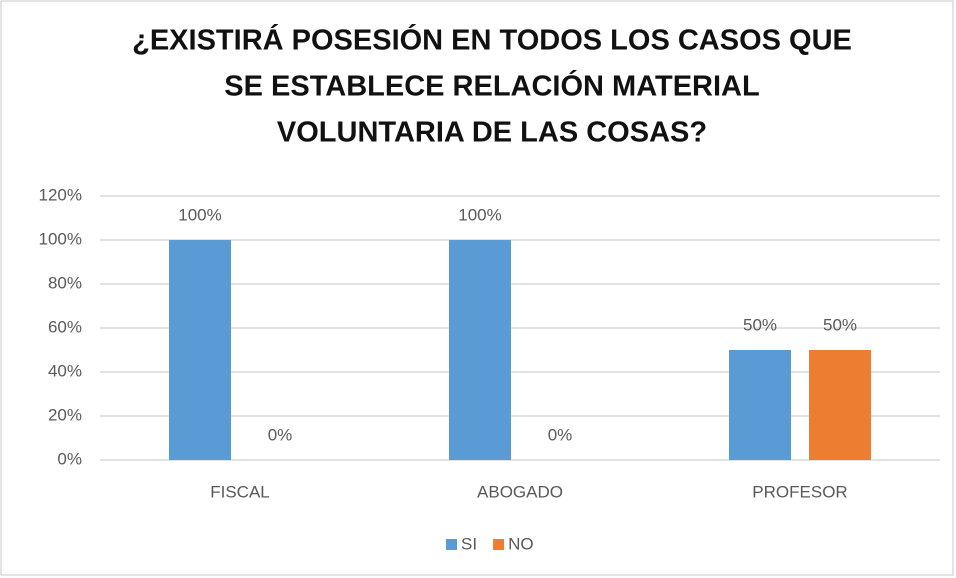 The height and width of the screenshot is (578, 956). I want to click on y-tick-label: 40%, so click(65, 370).